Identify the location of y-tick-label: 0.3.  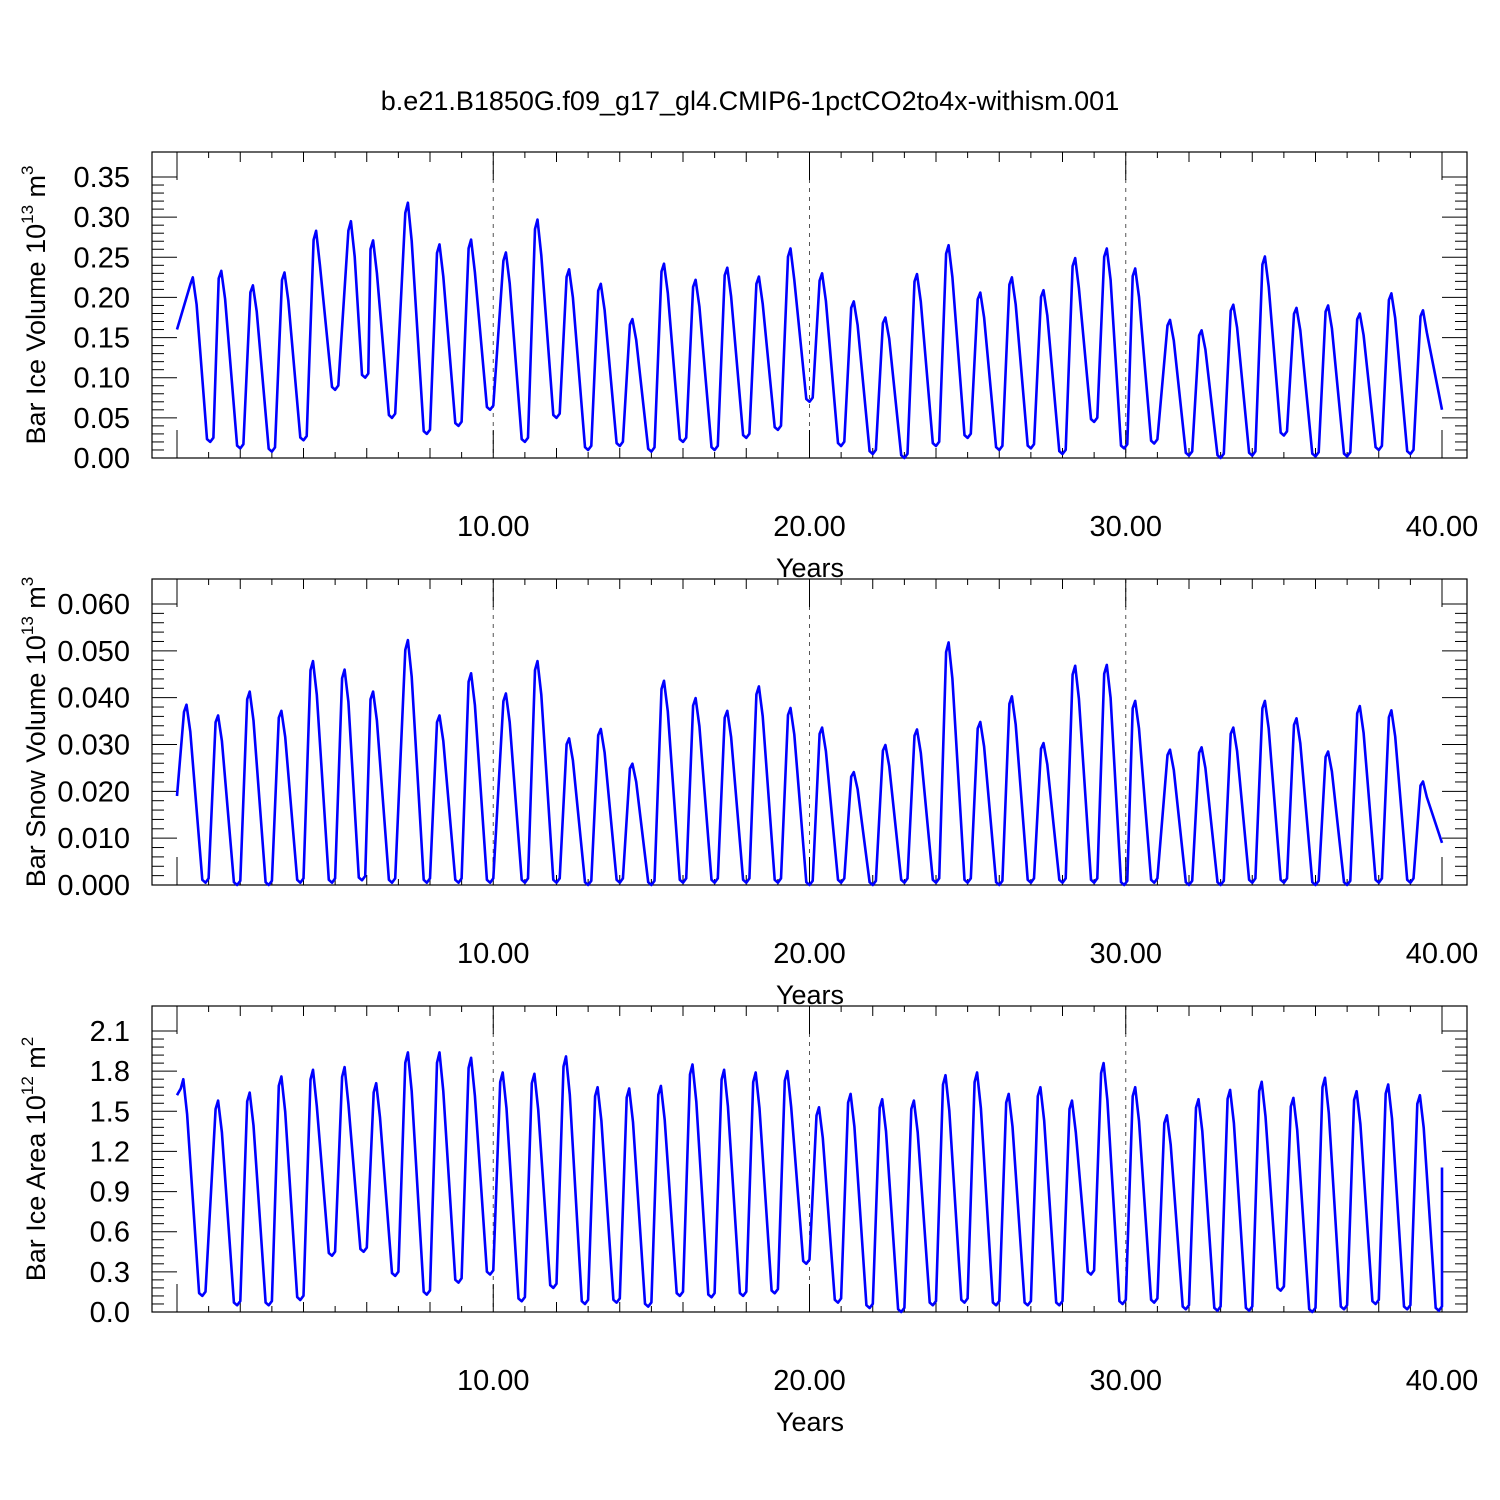
(110, 1273).